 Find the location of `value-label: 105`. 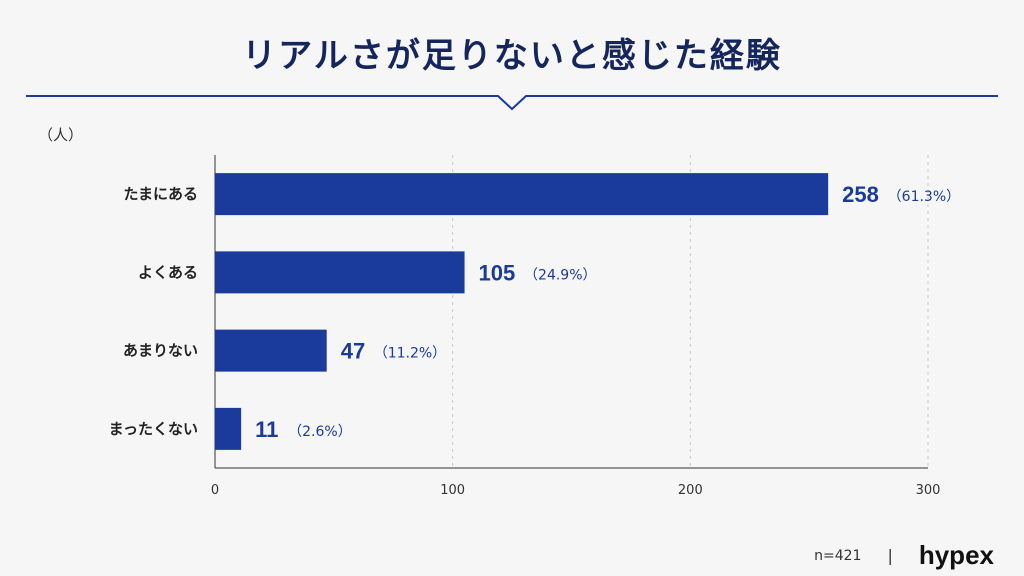

value-label: 105 is located at coordinates (497, 272).